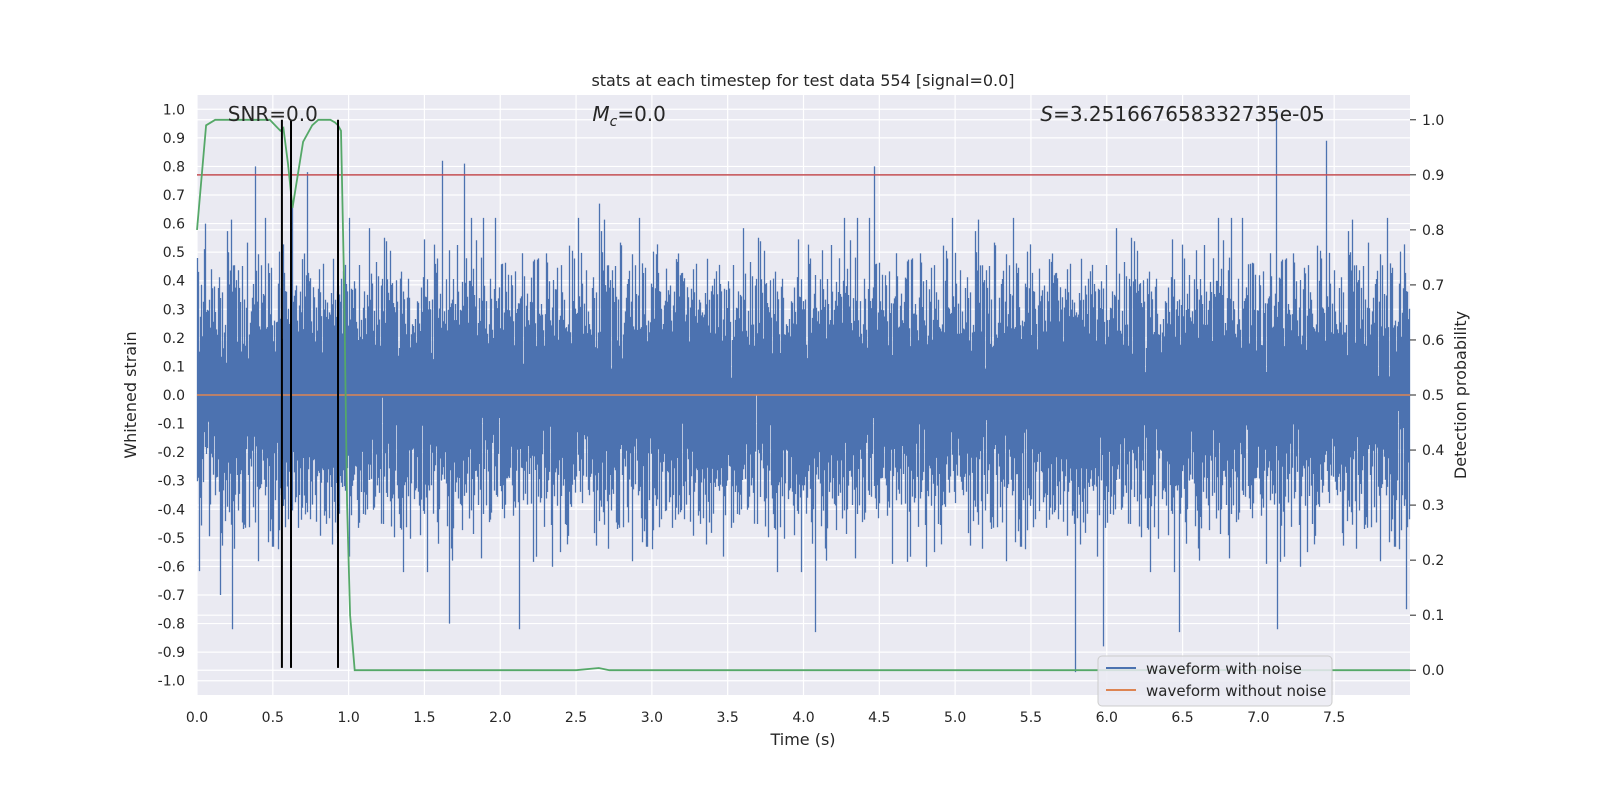 This screenshot has height=800, width=1600. Describe the element at coordinates (1236, 691) in the screenshot. I see `legend-label-clean: waveform without noise` at that location.